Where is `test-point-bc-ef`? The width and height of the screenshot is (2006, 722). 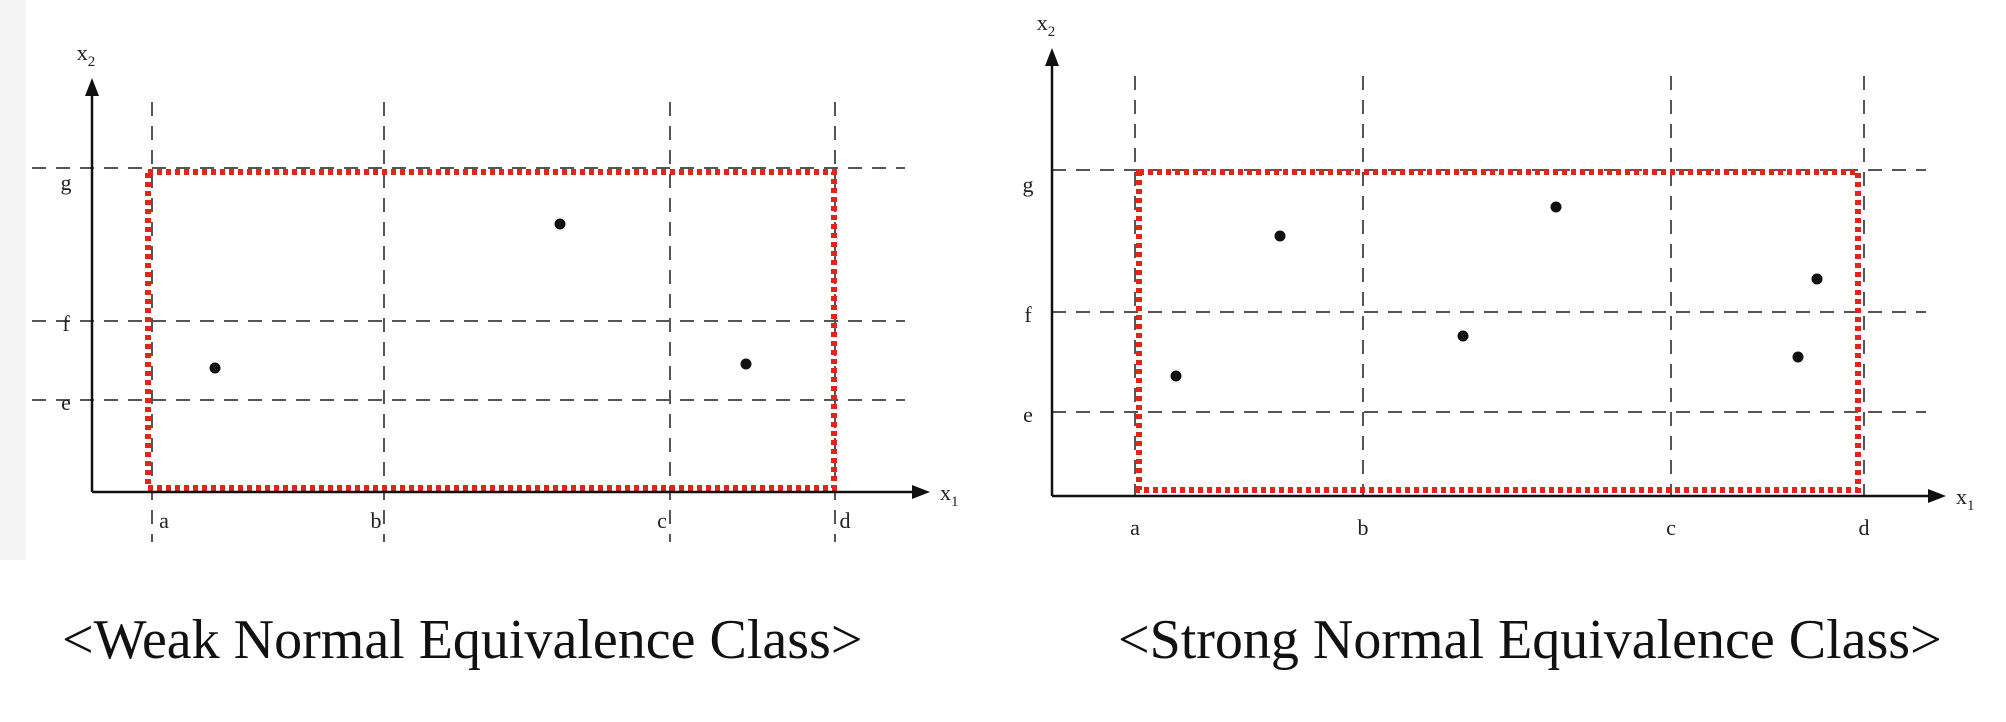 test-point-bc-ef is located at coordinates (1556, 207).